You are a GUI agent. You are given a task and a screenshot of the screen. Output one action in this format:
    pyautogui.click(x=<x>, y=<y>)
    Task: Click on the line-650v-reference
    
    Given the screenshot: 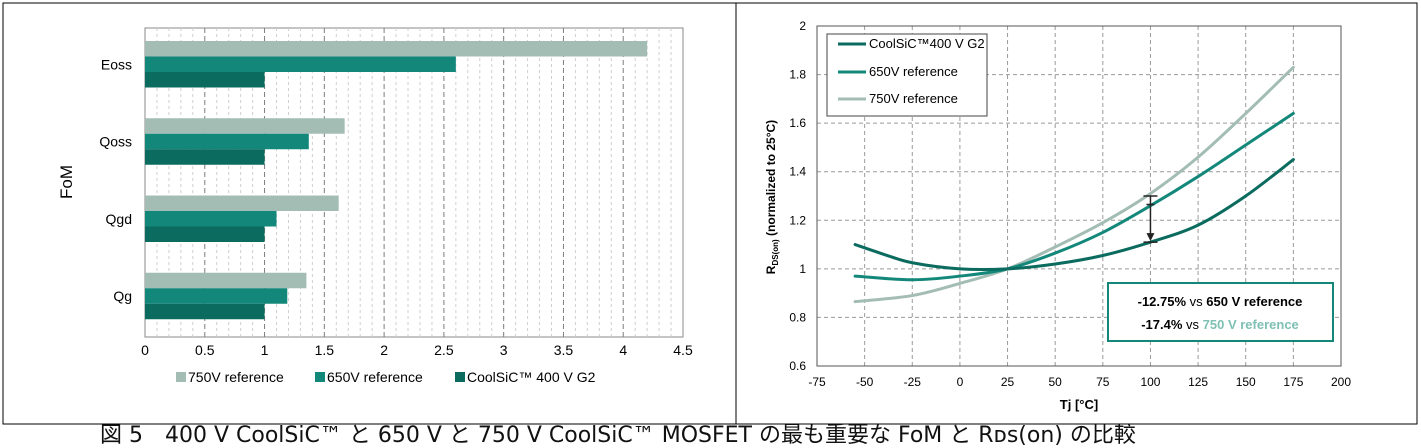 What is the action you would take?
    pyautogui.click(x=1074, y=196)
    